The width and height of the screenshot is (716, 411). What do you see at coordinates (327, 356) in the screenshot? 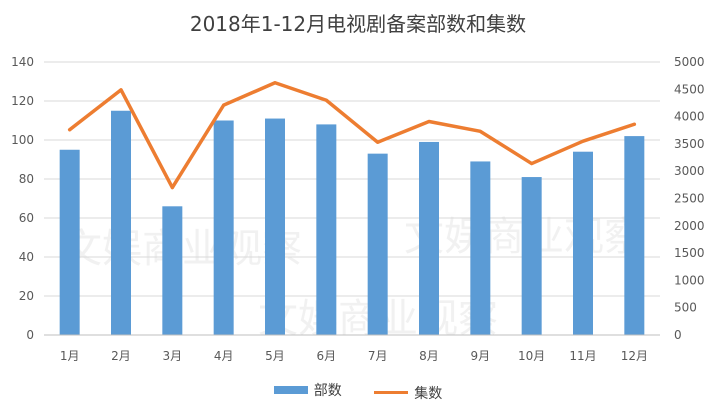
I see `x-tick-label: 6月` at bounding box center [327, 356].